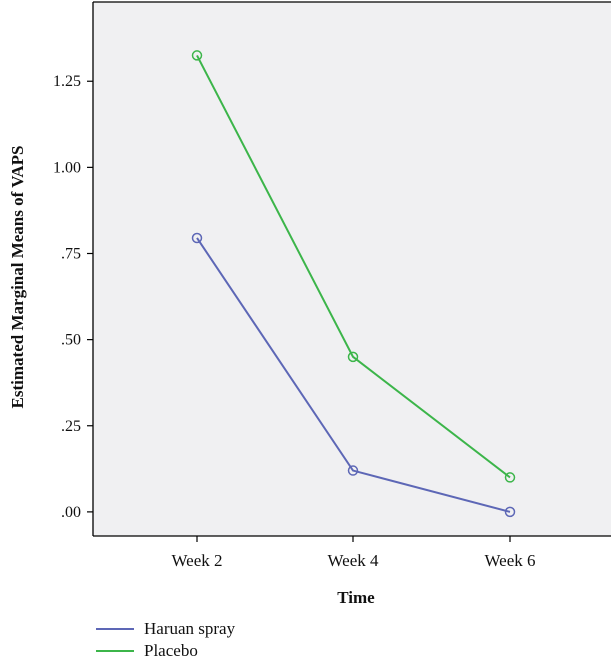 The width and height of the screenshot is (611, 671). Describe the element at coordinates (71, 426) in the screenshot. I see `y-tick-label: .25` at that location.